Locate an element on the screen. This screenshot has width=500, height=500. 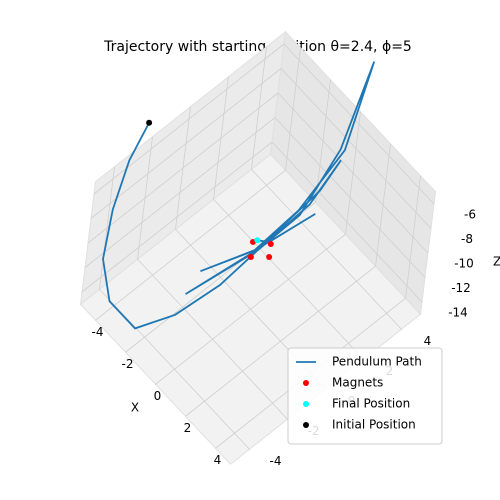
y-tick-label: 4 is located at coordinates (428, 341).